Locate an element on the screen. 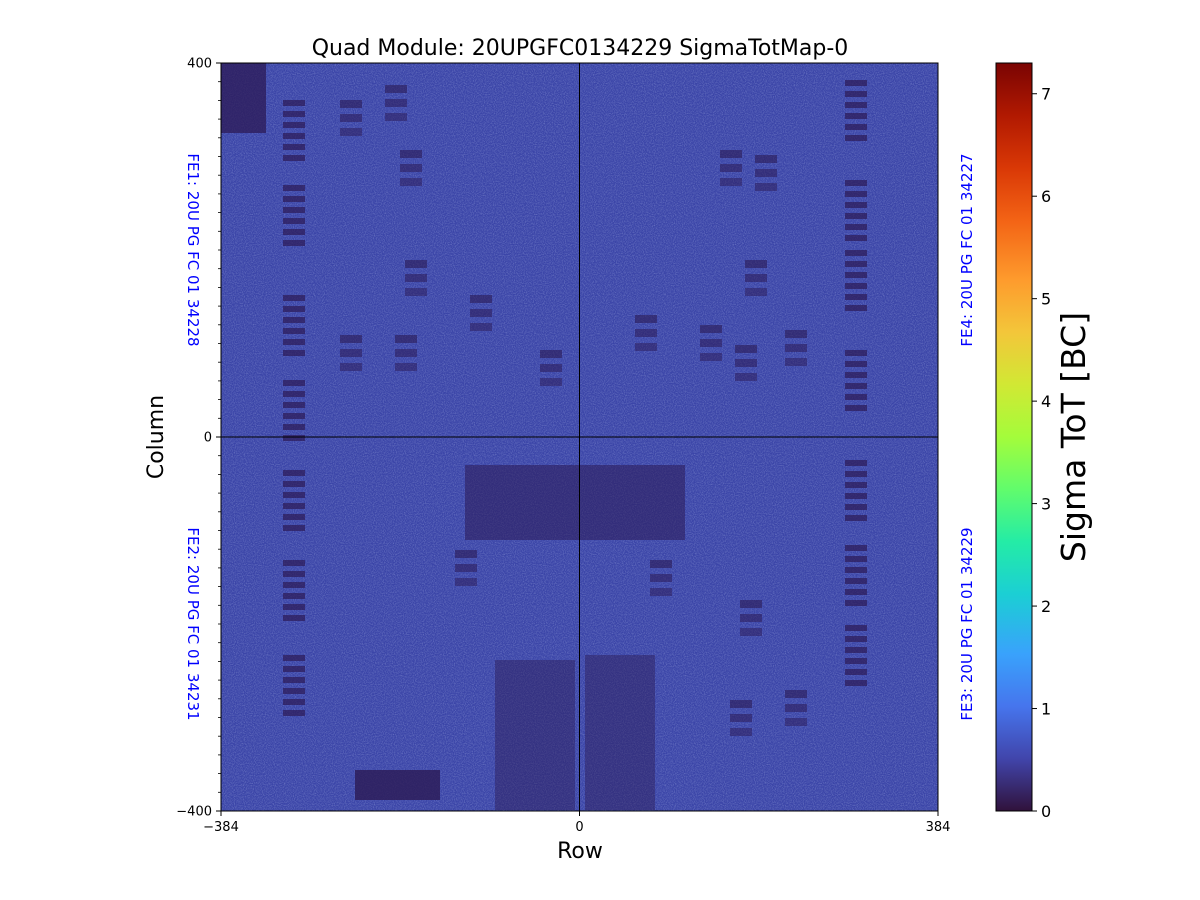 This screenshot has width=1200, height=900. colorbar-tick-label: 6 is located at coordinates (1046, 196).